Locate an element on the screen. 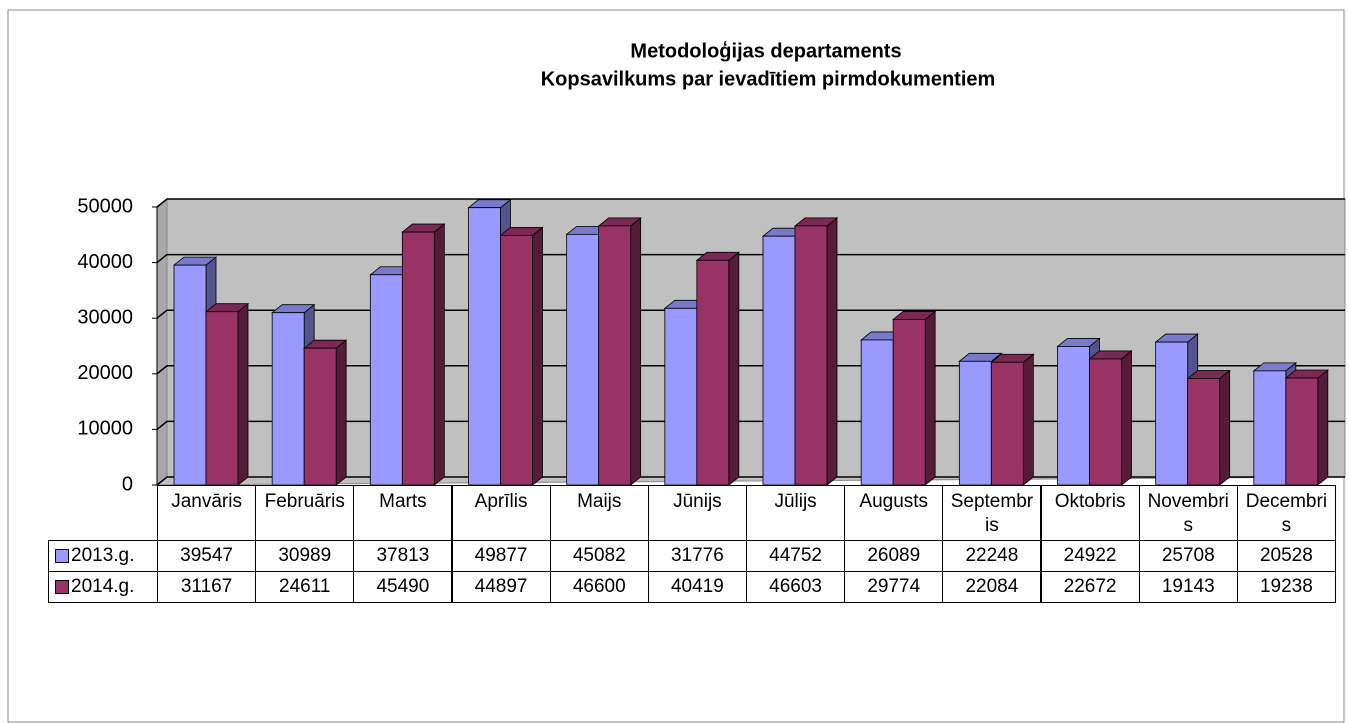  category-label: Novembris is located at coordinates (1188, 513).